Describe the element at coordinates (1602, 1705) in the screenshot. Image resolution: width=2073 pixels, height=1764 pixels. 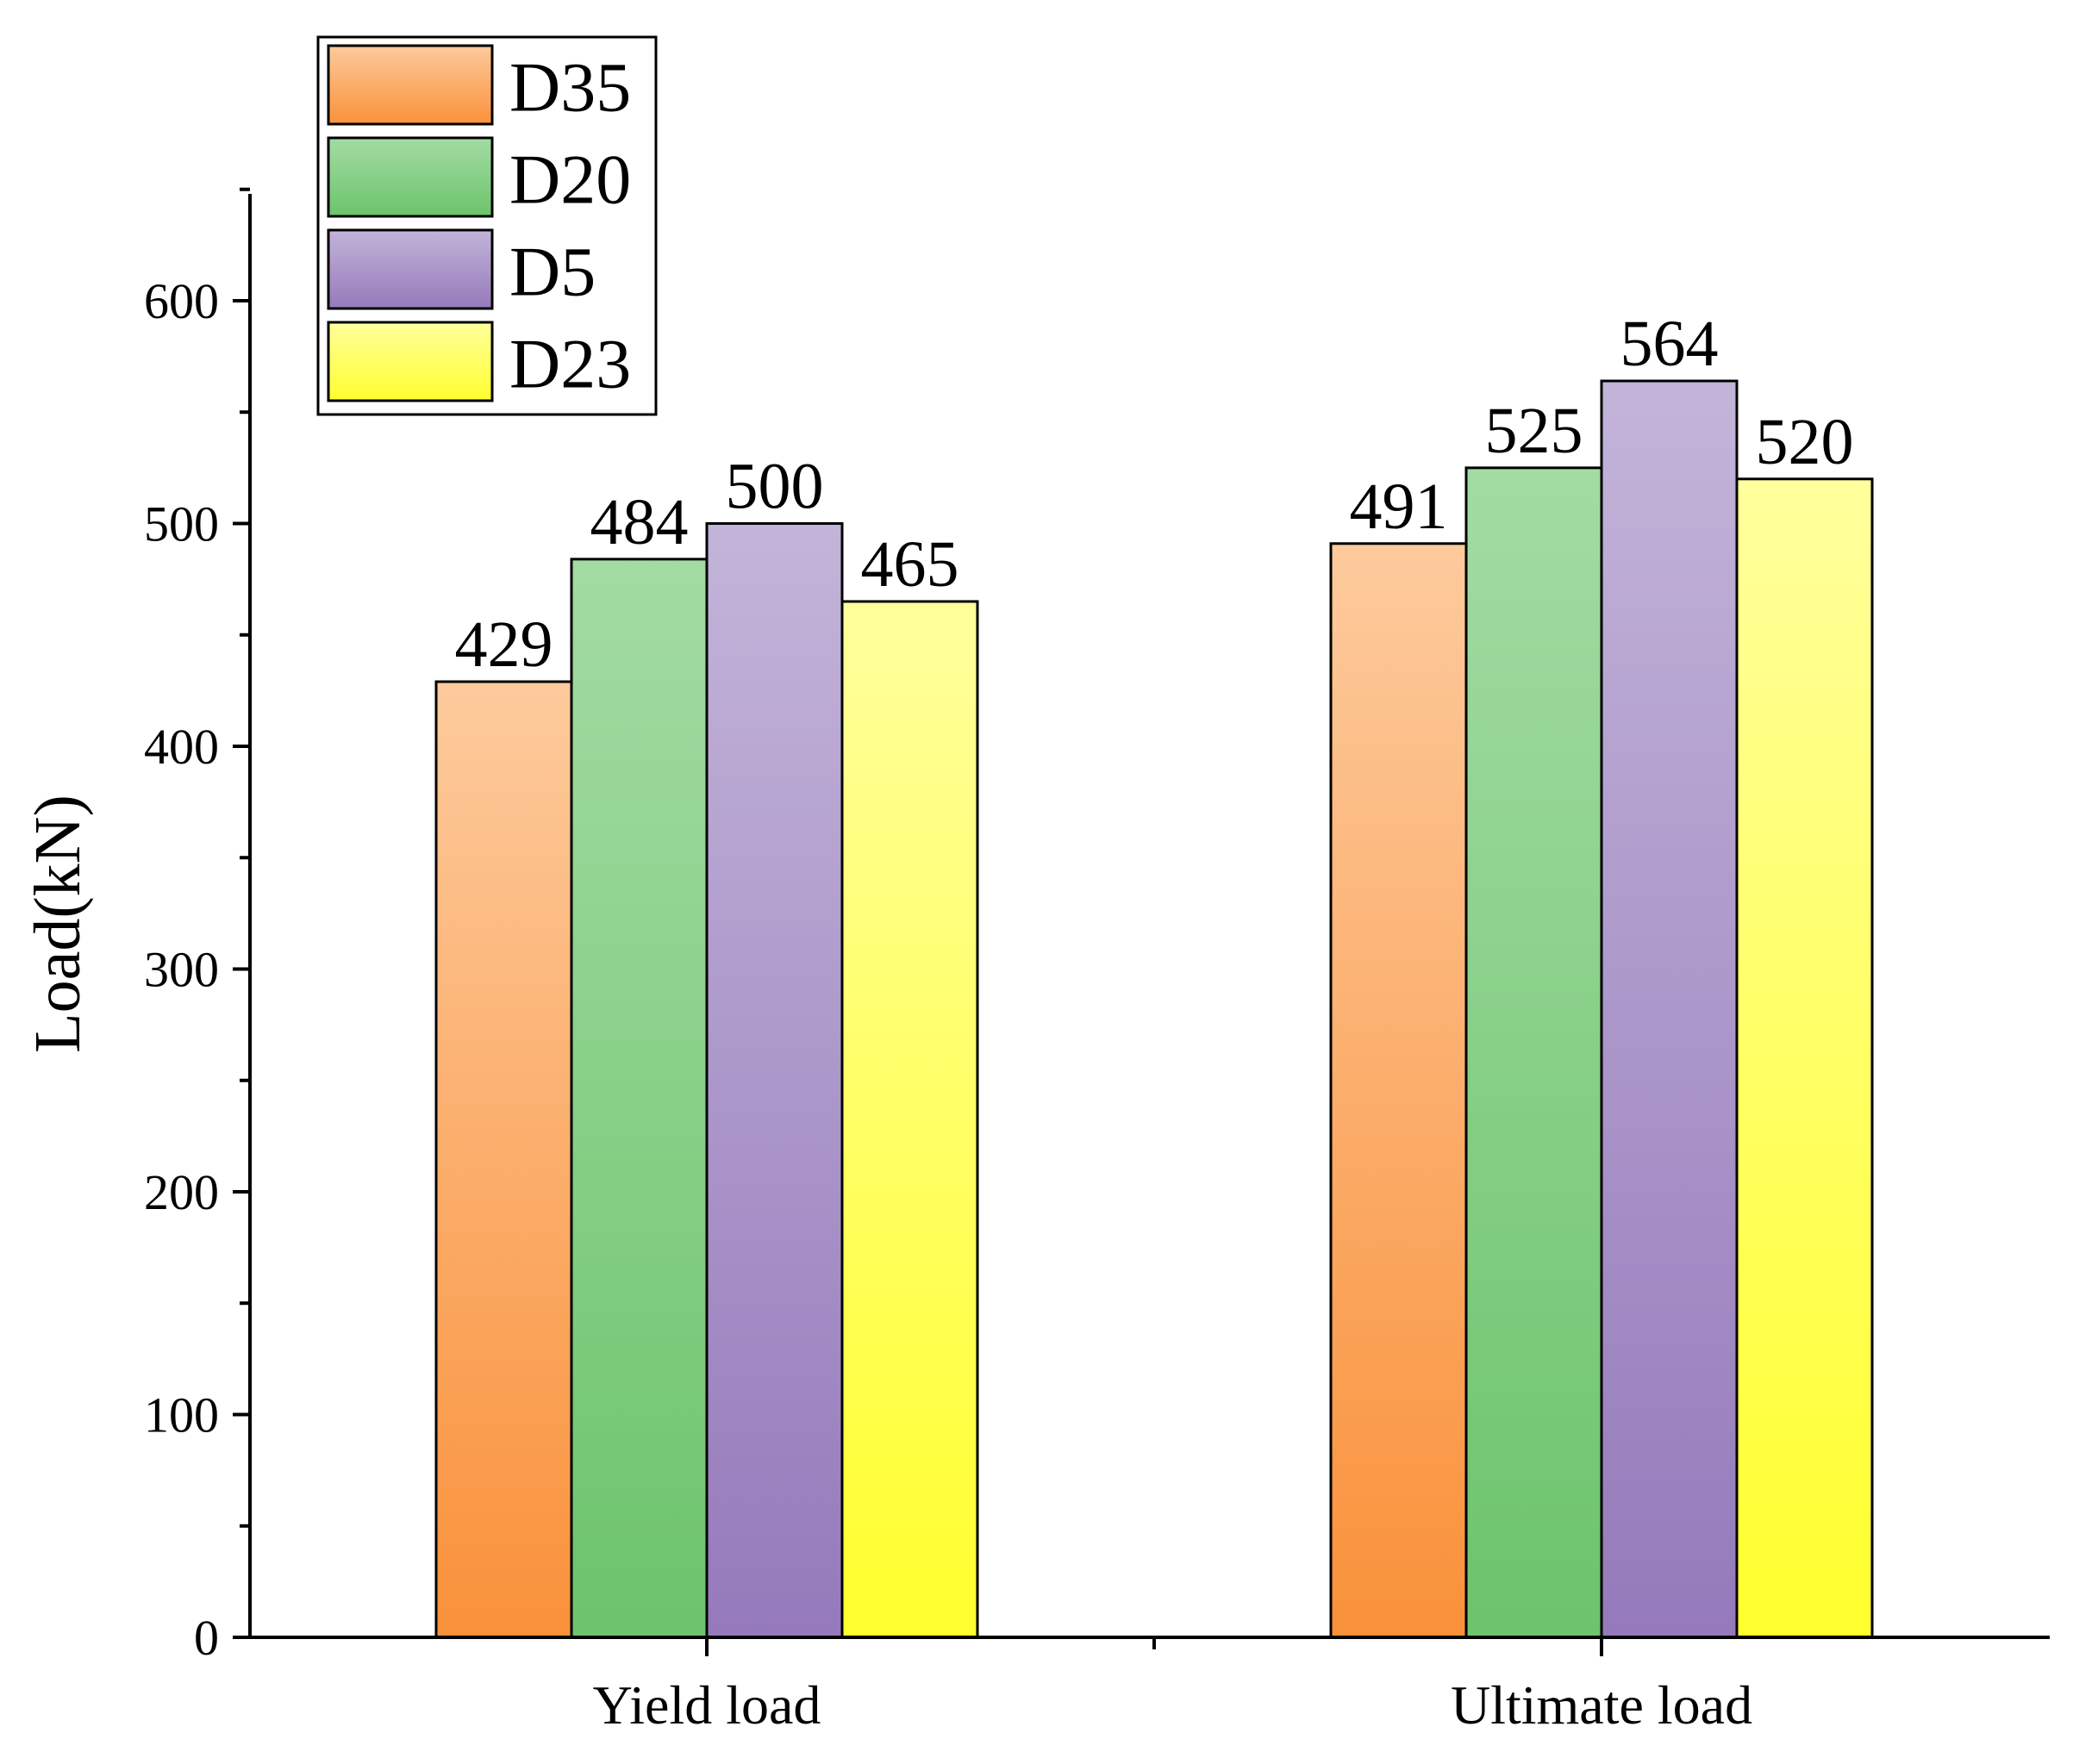
I see `x-tick-label: Ultimate load` at that location.